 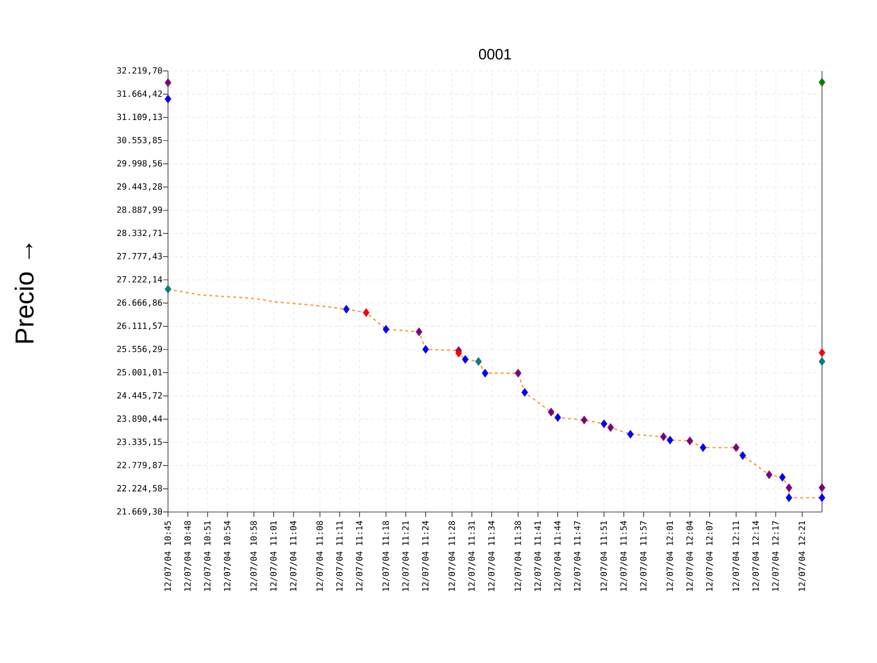 What do you see at coordinates (320, 556) in the screenshot?
I see `x-tick-label: 12/07/04 11:08` at bounding box center [320, 556].